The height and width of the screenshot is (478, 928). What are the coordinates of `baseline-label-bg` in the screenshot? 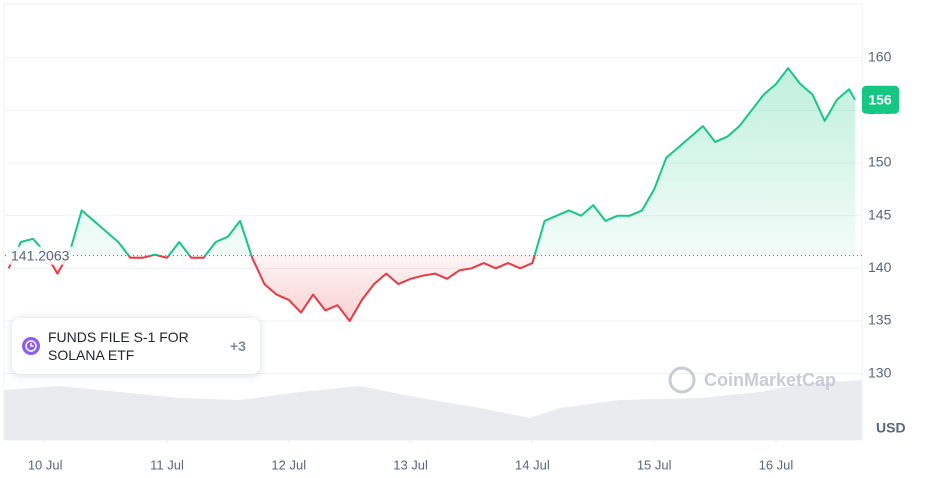 It's located at (40, 255).